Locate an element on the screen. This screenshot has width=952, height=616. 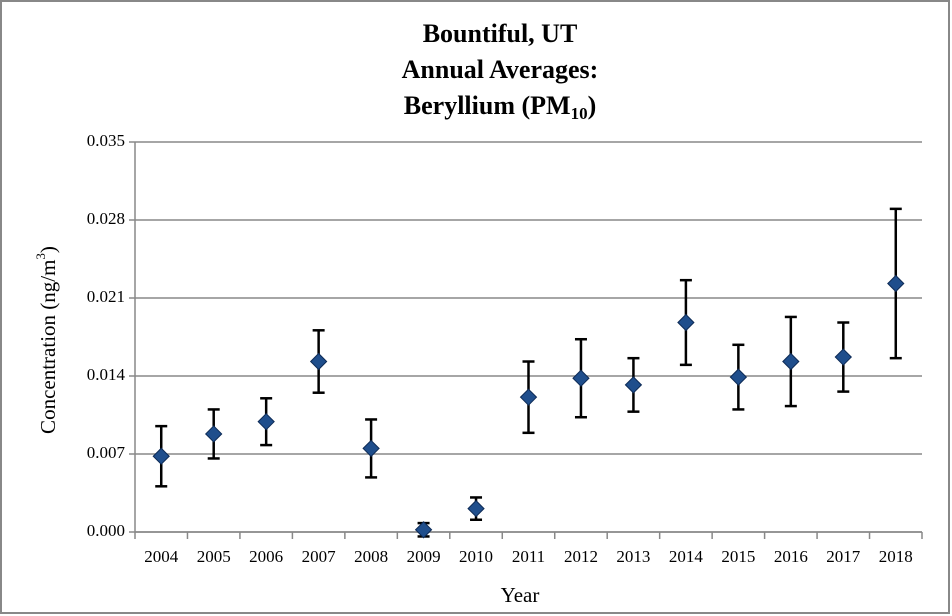
x-tick-label: 2013 is located at coordinates (633, 556).